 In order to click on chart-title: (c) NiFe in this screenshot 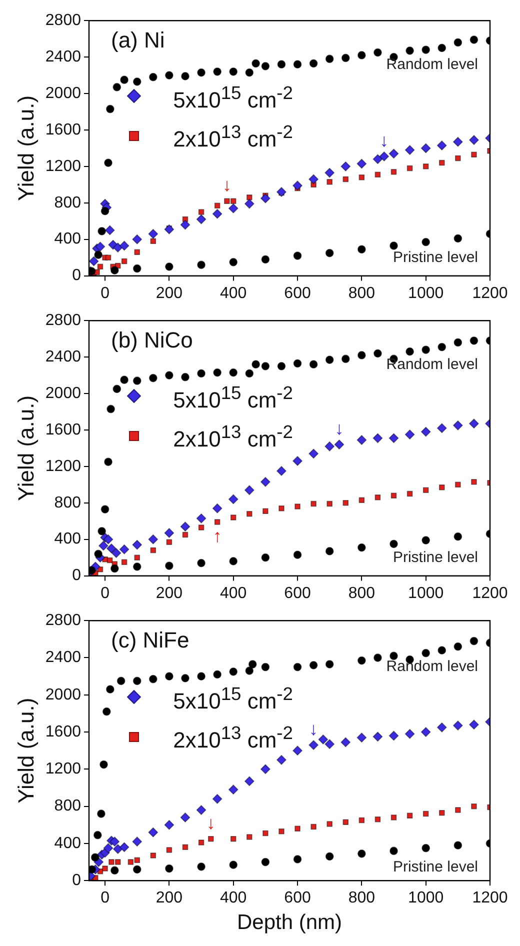, I will do `click(150, 640)`.